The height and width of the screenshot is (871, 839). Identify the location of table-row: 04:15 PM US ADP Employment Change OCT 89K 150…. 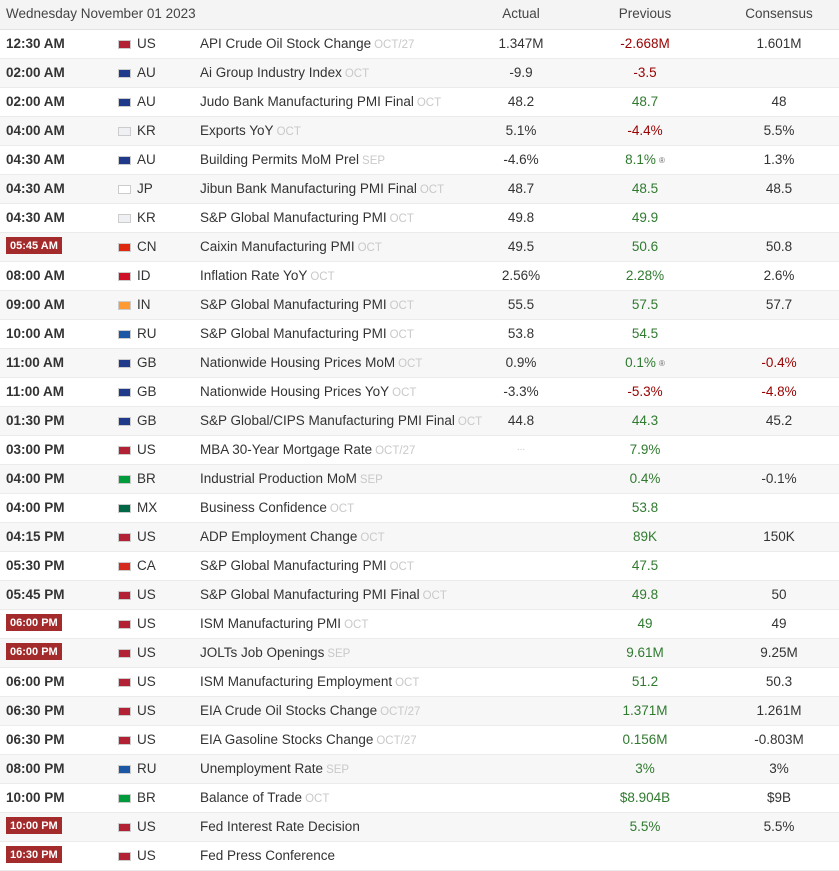
(419, 537).